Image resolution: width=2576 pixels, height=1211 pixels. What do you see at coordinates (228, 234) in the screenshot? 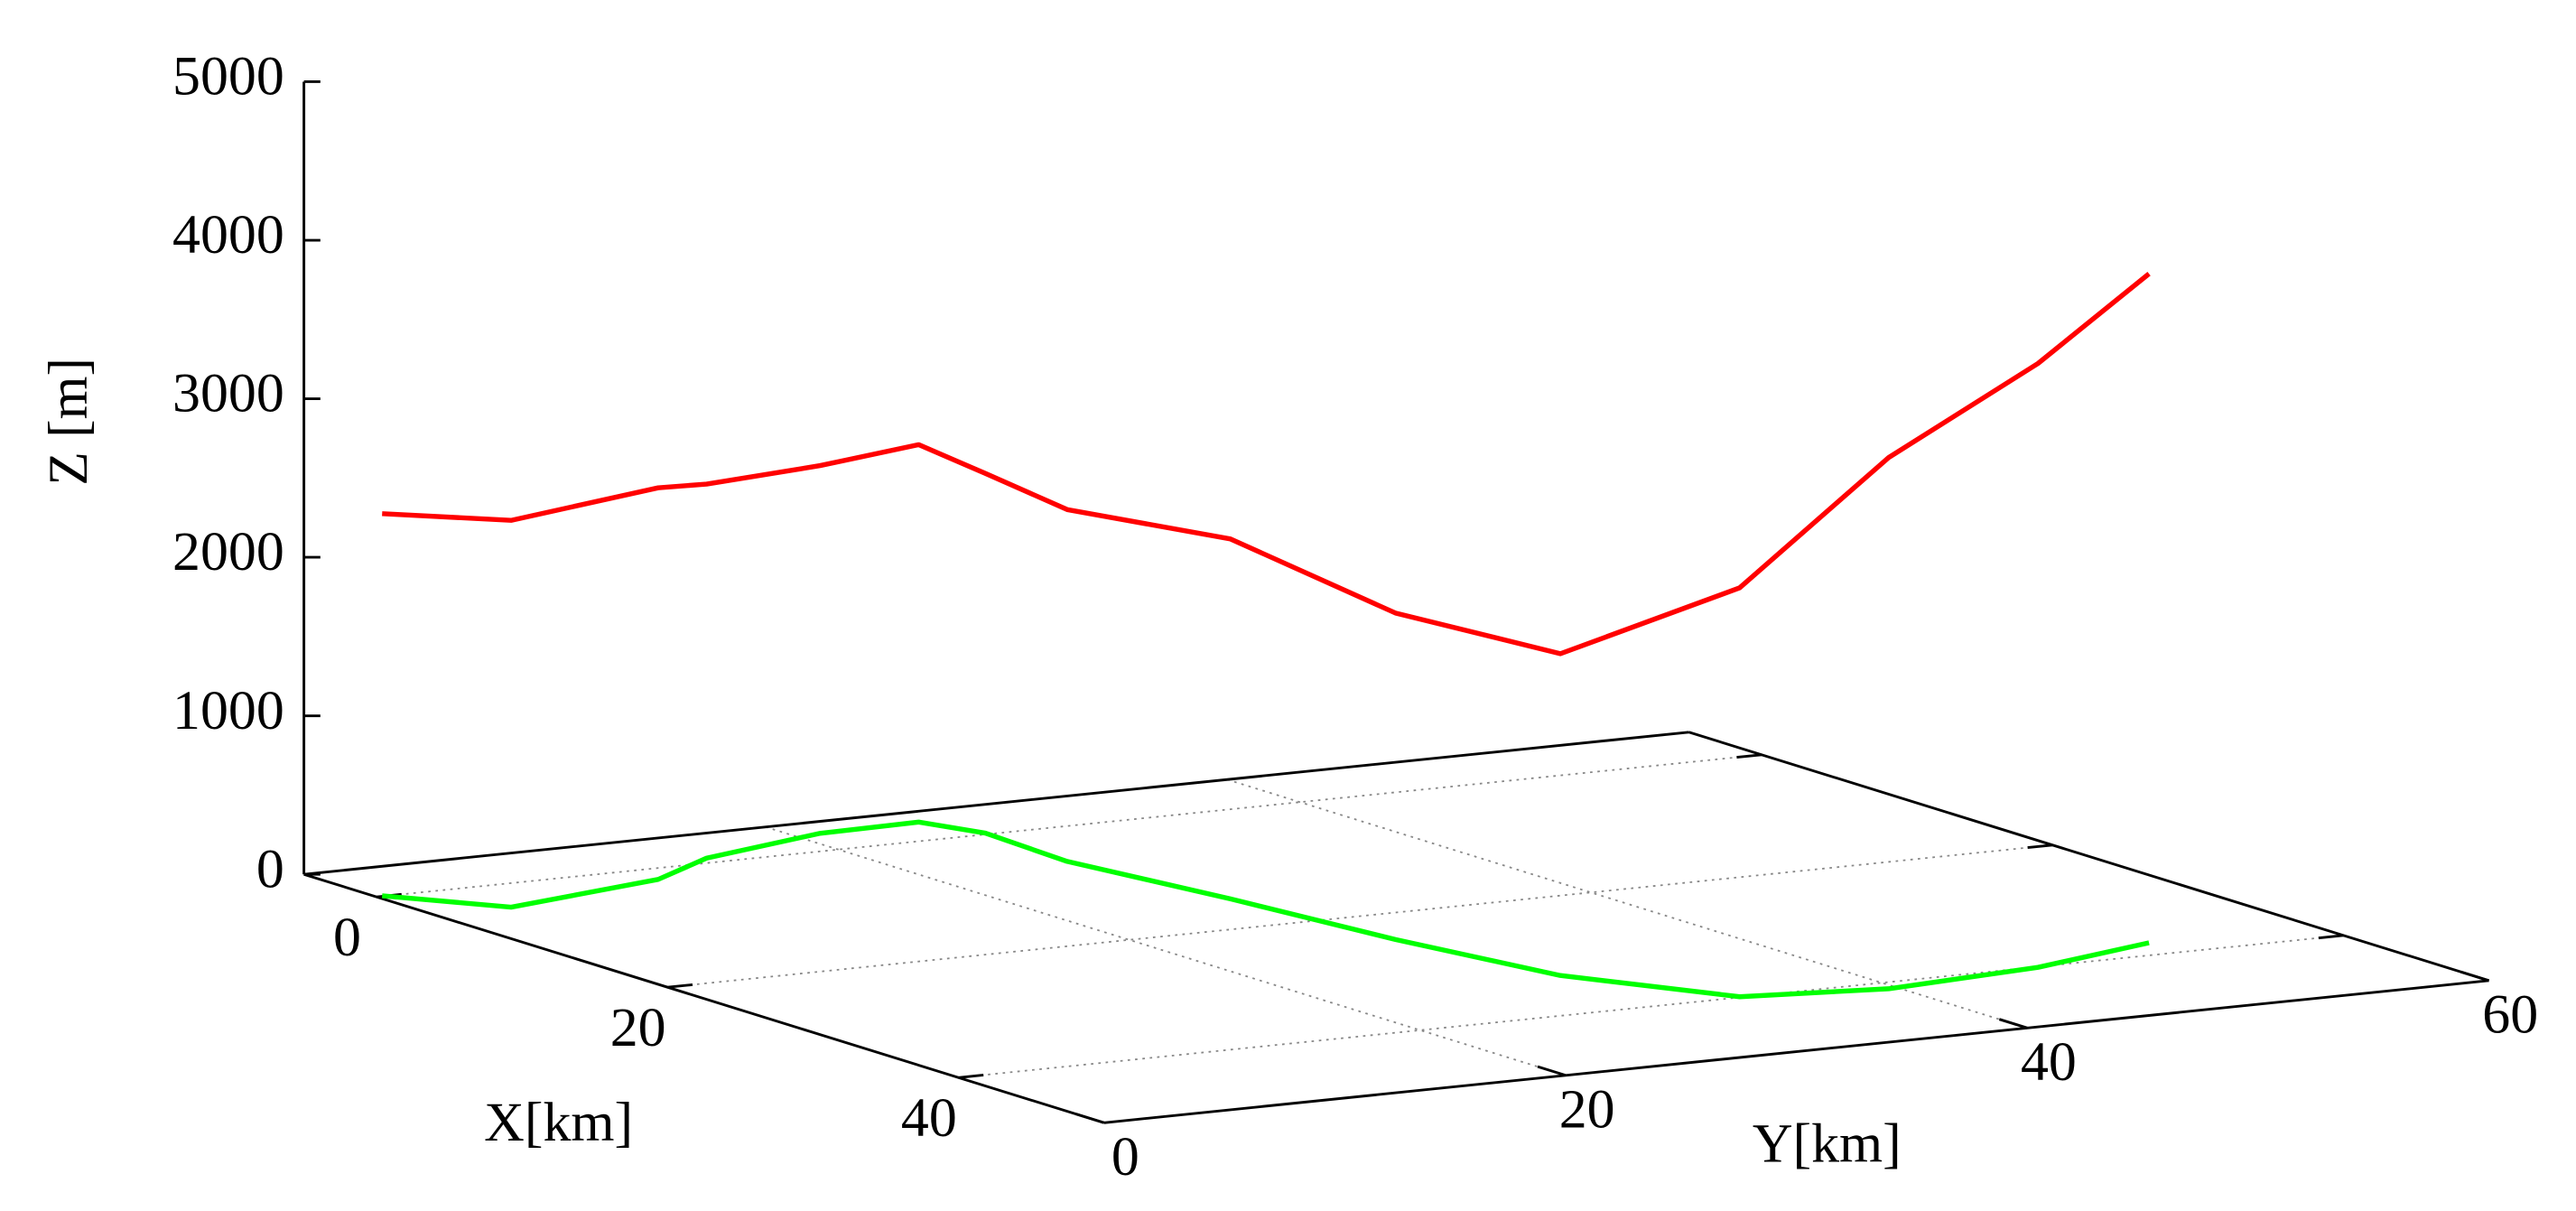
I see `z-tick-label: 4000` at bounding box center [228, 234].